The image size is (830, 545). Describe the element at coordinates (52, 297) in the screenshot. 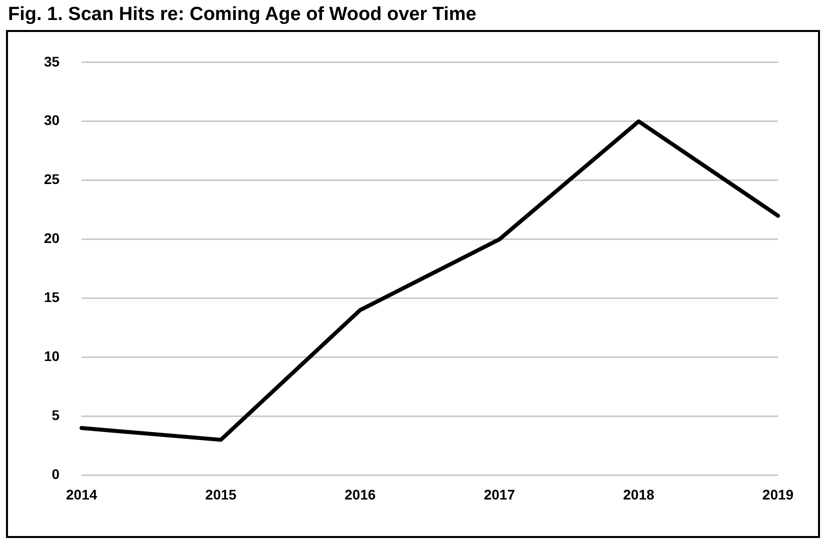

I see `y-tick-label: 15` at that location.